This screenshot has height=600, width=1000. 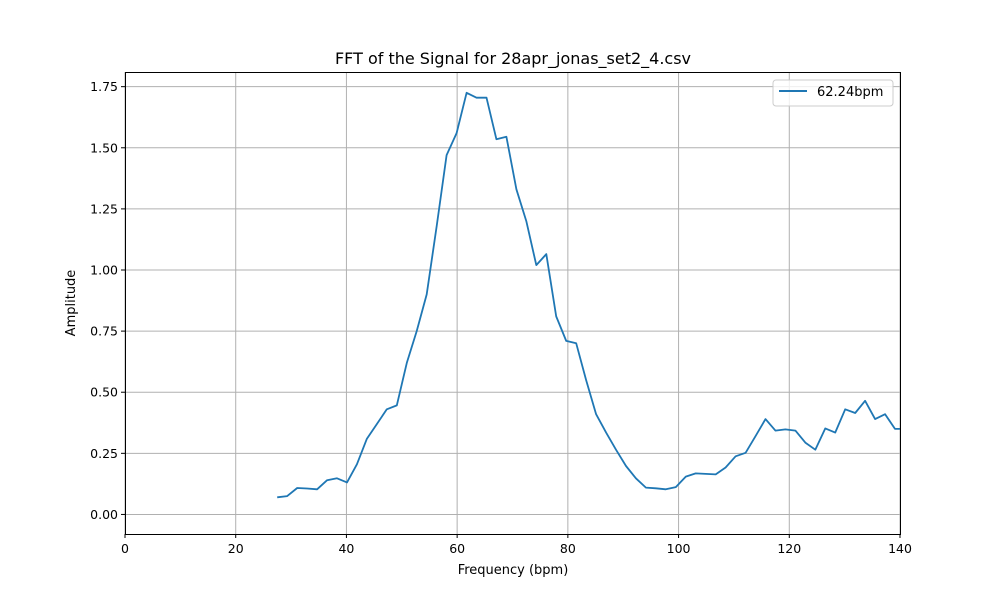 What do you see at coordinates (104, 331) in the screenshot?
I see `y-tick-label: 0.75` at bounding box center [104, 331].